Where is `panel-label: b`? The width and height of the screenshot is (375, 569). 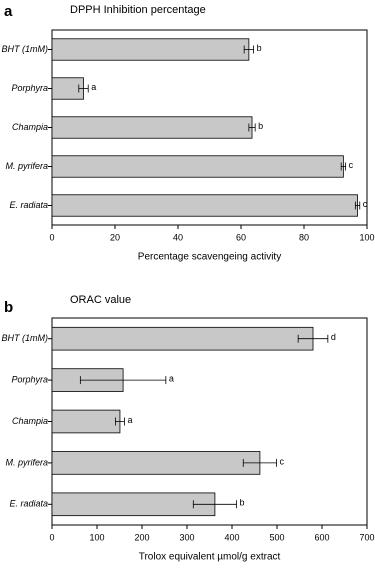 panel-label: b is located at coordinates (8, 307).